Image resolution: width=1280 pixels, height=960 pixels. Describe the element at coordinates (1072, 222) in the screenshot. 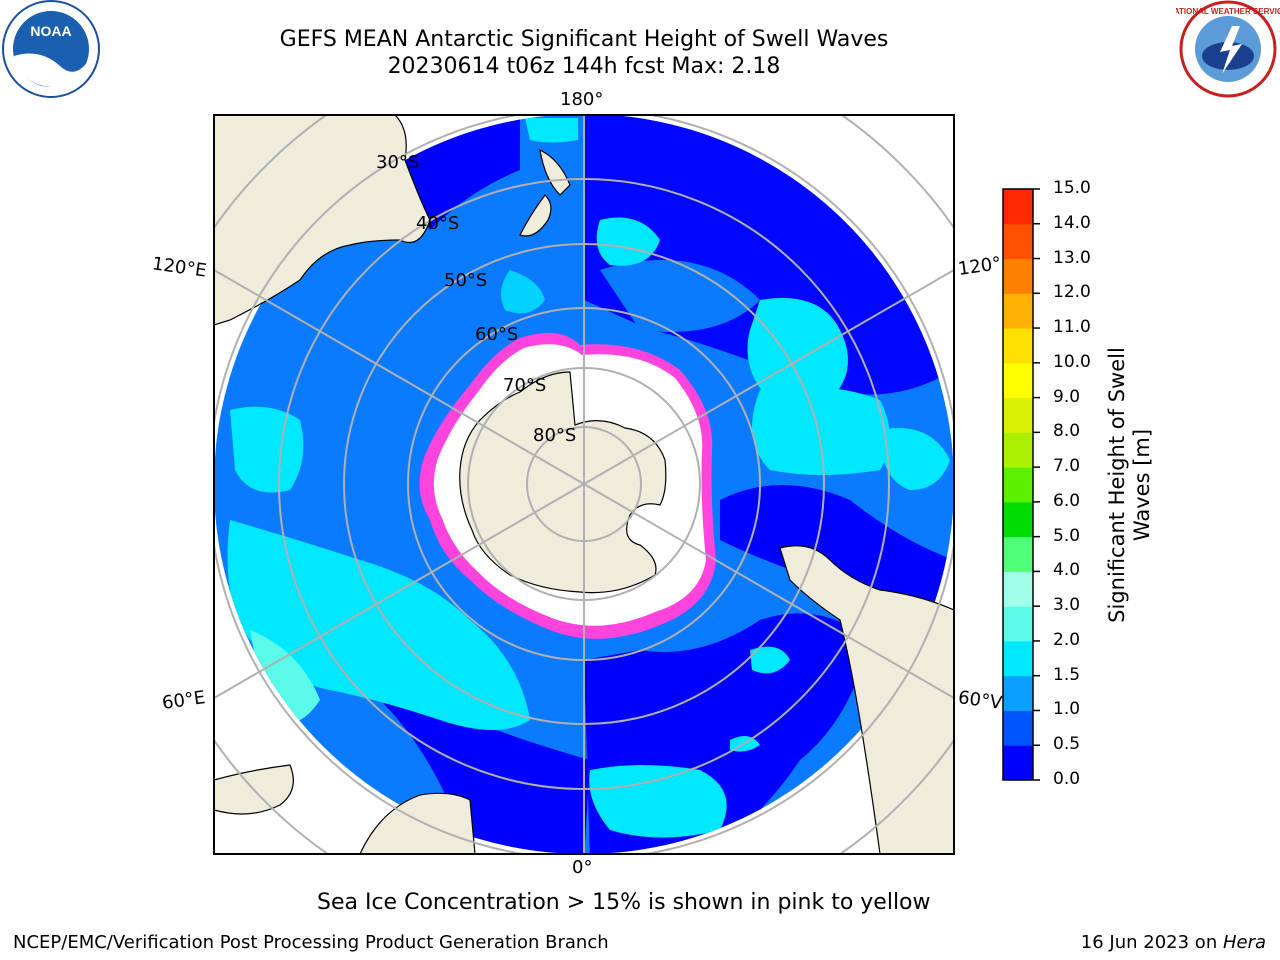

I see `colorbar-tick-label: 14.0` at that location.